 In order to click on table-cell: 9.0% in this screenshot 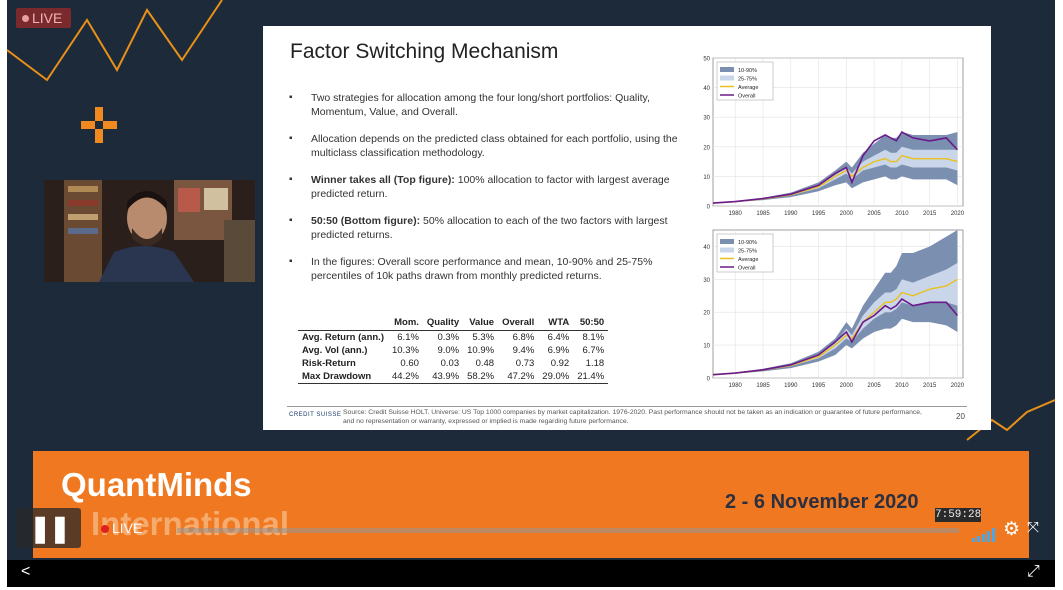, I will do `click(448, 350)`.